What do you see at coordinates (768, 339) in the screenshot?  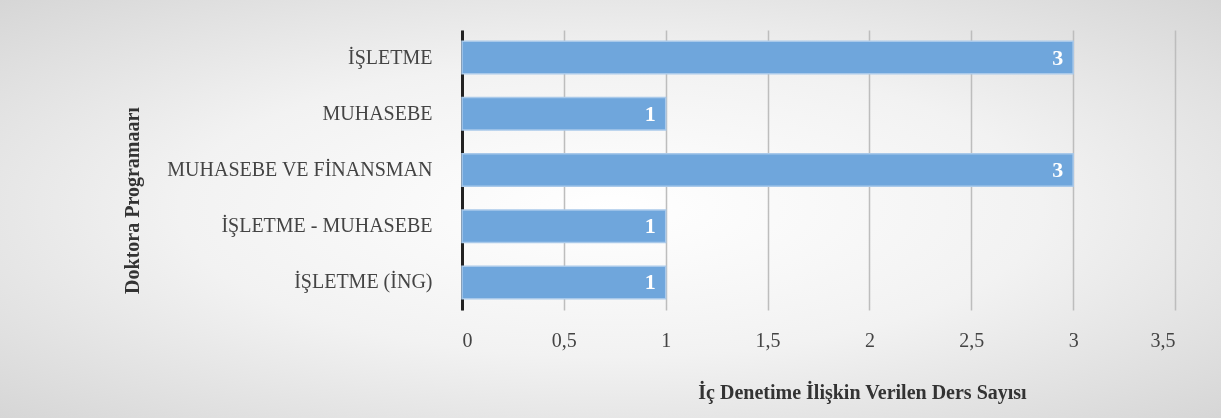 I see `x-tick-label: 1,5` at bounding box center [768, 339].